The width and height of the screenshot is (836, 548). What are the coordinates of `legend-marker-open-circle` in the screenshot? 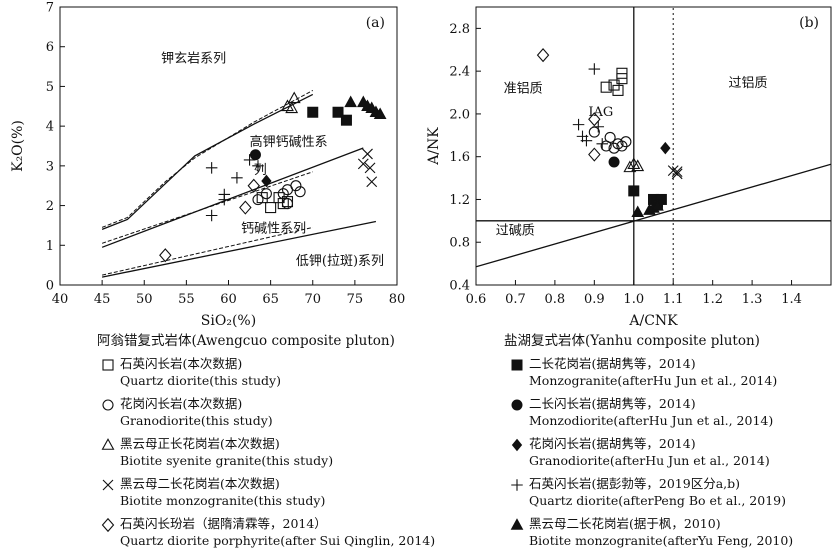 It's located at (108, 405).